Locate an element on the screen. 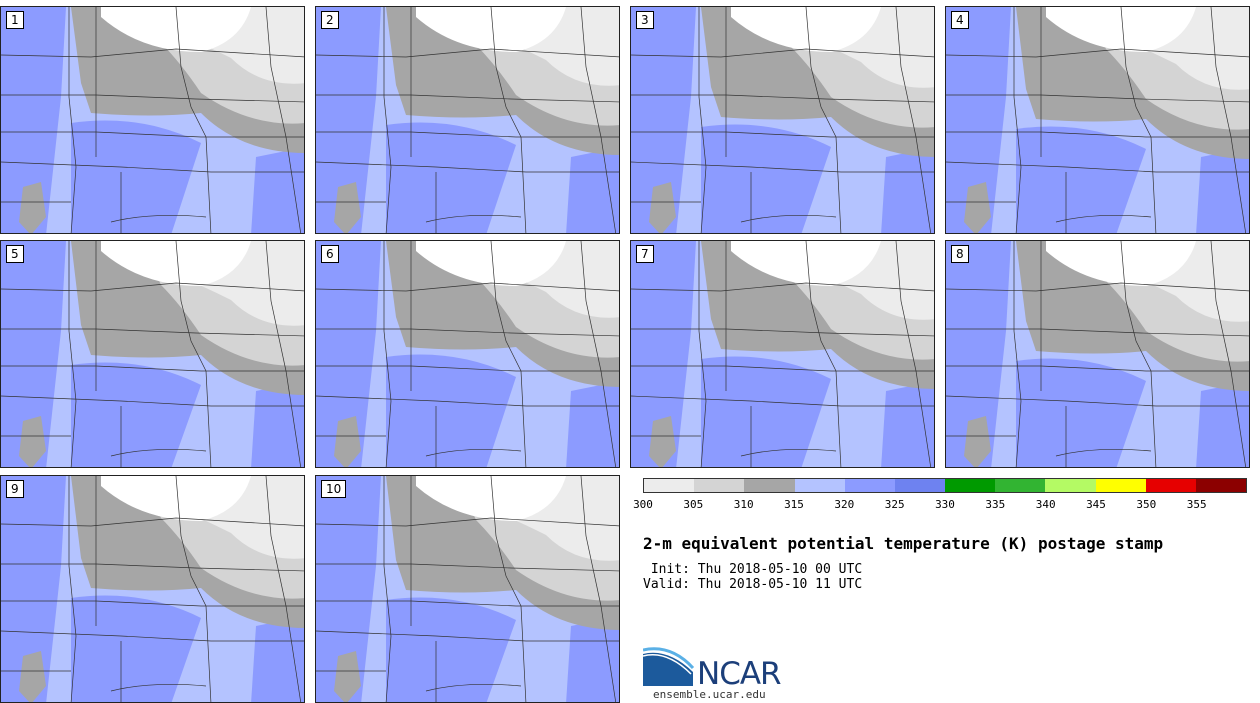 The height and width of the screenshot is (703, 1260). colorbar-tick-label: 330 is located at coordinates (945, 504).